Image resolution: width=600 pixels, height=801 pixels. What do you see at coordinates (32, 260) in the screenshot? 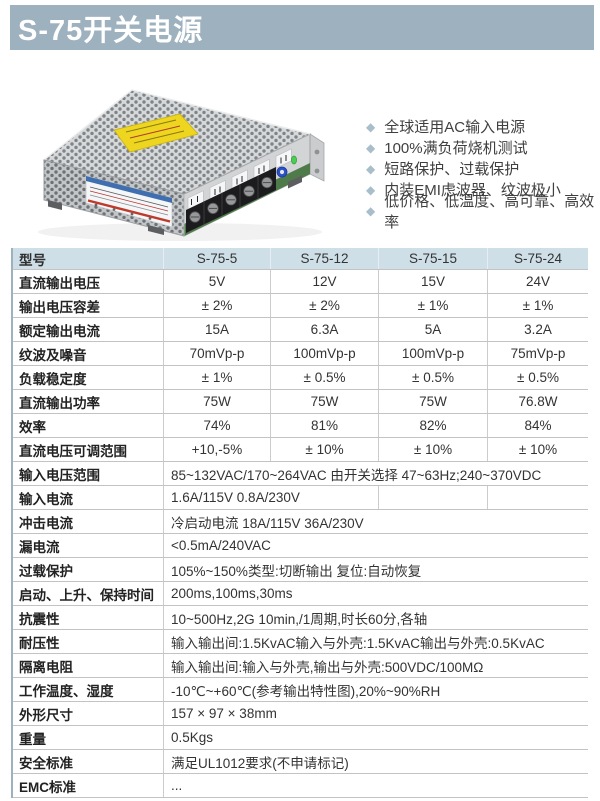
I see `model-column-title: 型号` at bounding box center [32, 260].